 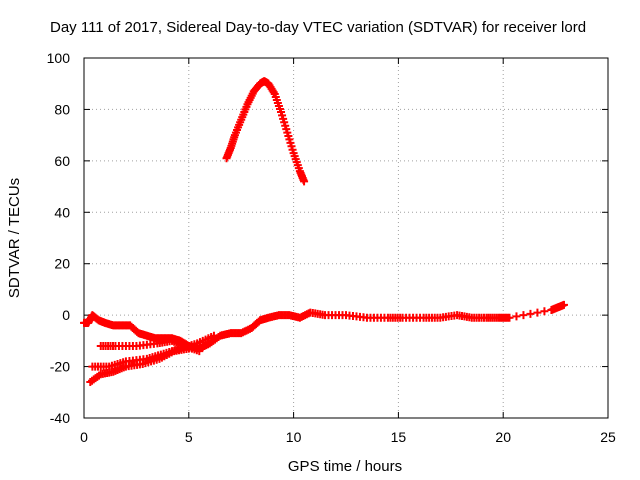 What do you see at coordinates (265, 131) in the screenshot?
I see `series-peak-arc` at bounding box center [265, 131].